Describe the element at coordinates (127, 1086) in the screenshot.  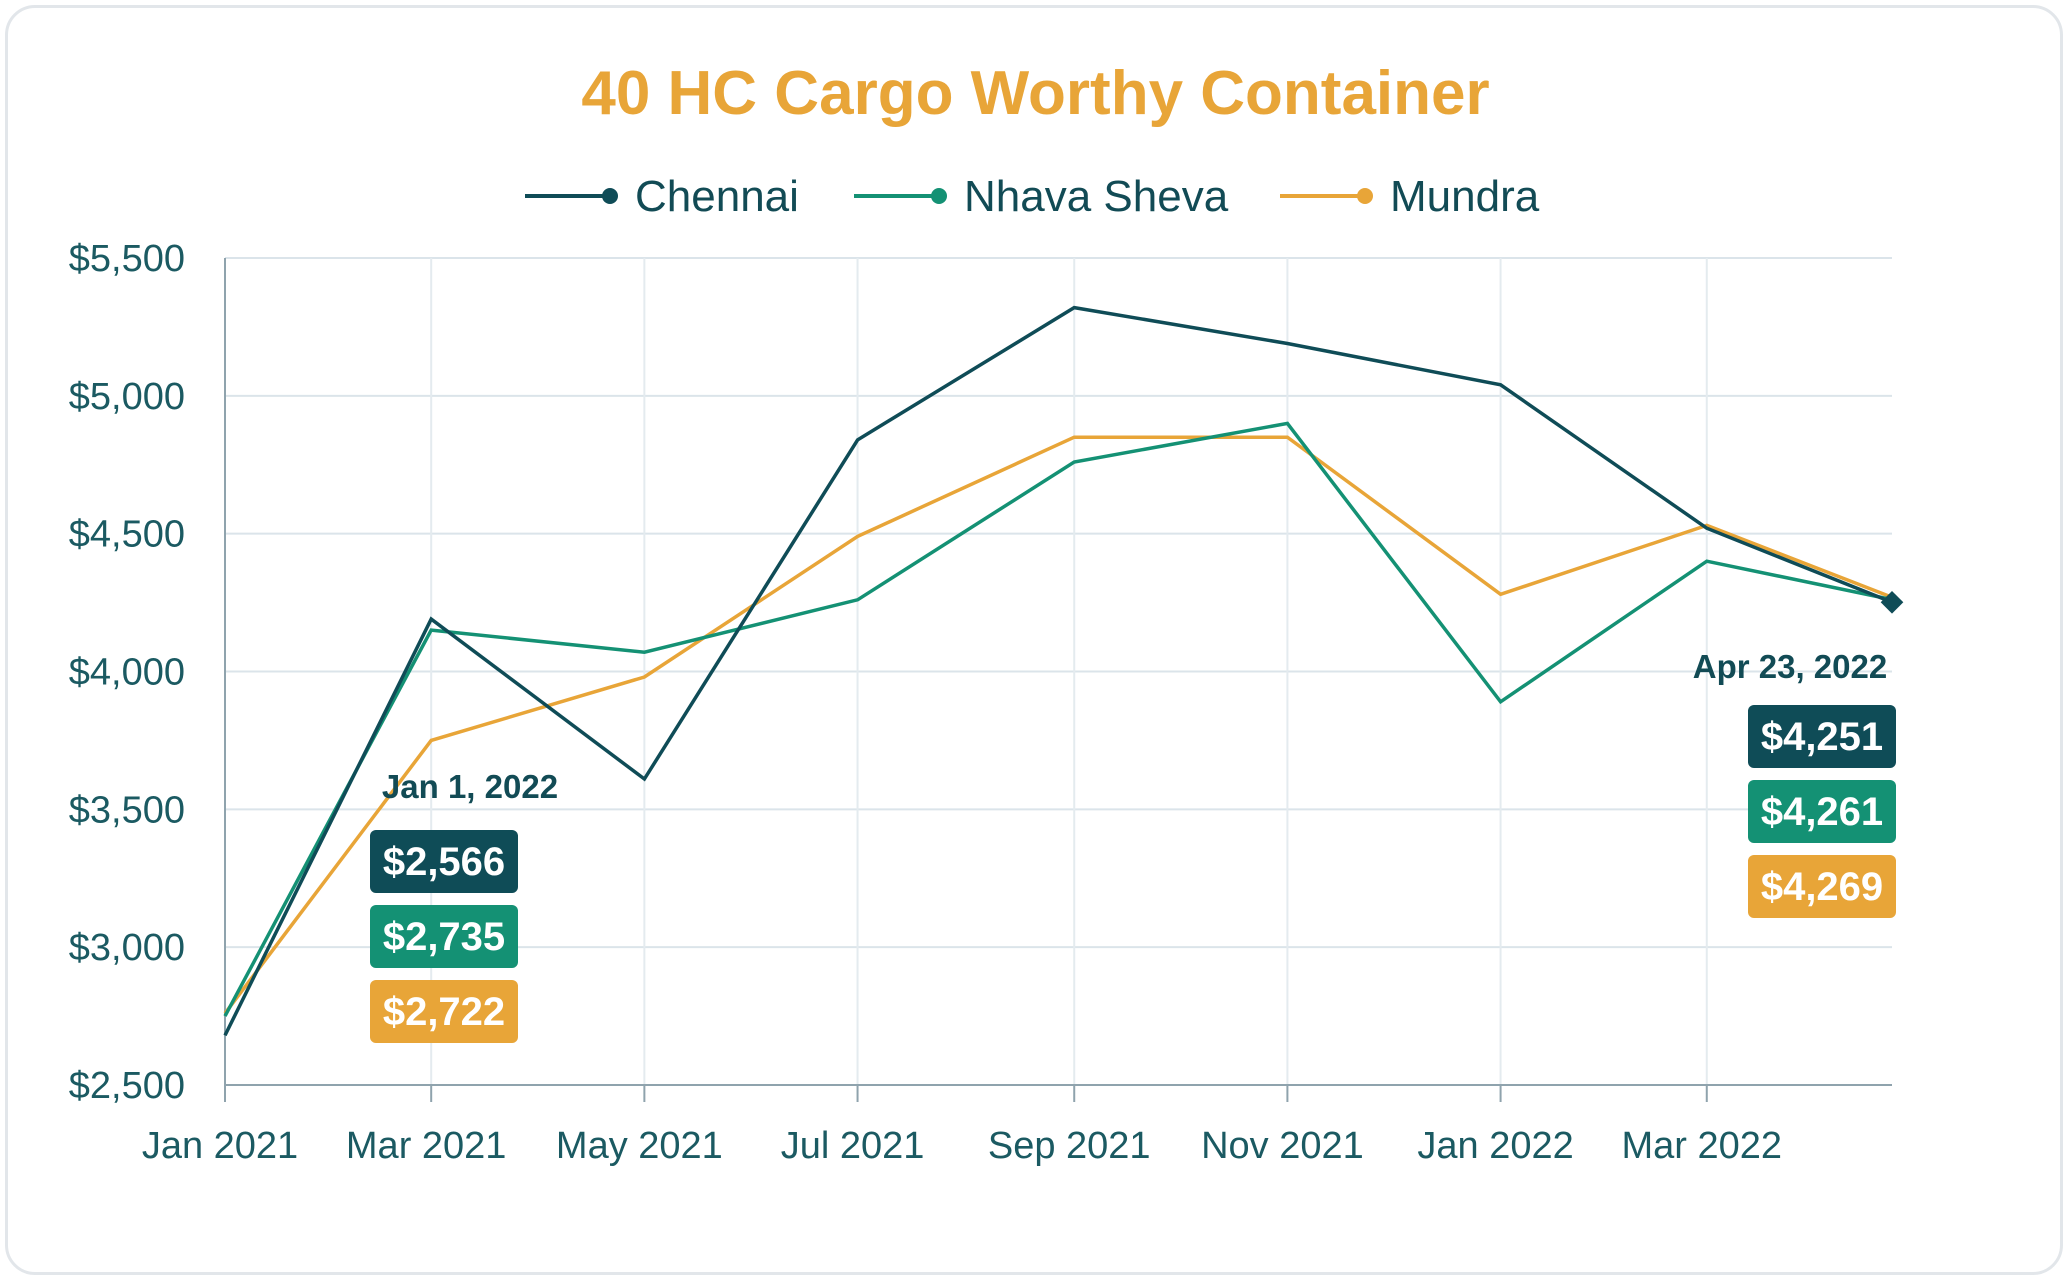
I see `y-tick-label: $2,500` at that location.